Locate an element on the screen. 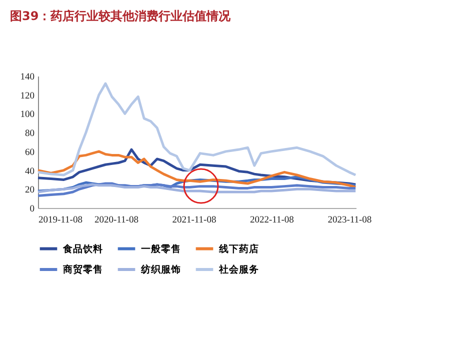 This screenshot has height=345, width=449. y-tick-label: 140 is located at coordinates (27, 77).